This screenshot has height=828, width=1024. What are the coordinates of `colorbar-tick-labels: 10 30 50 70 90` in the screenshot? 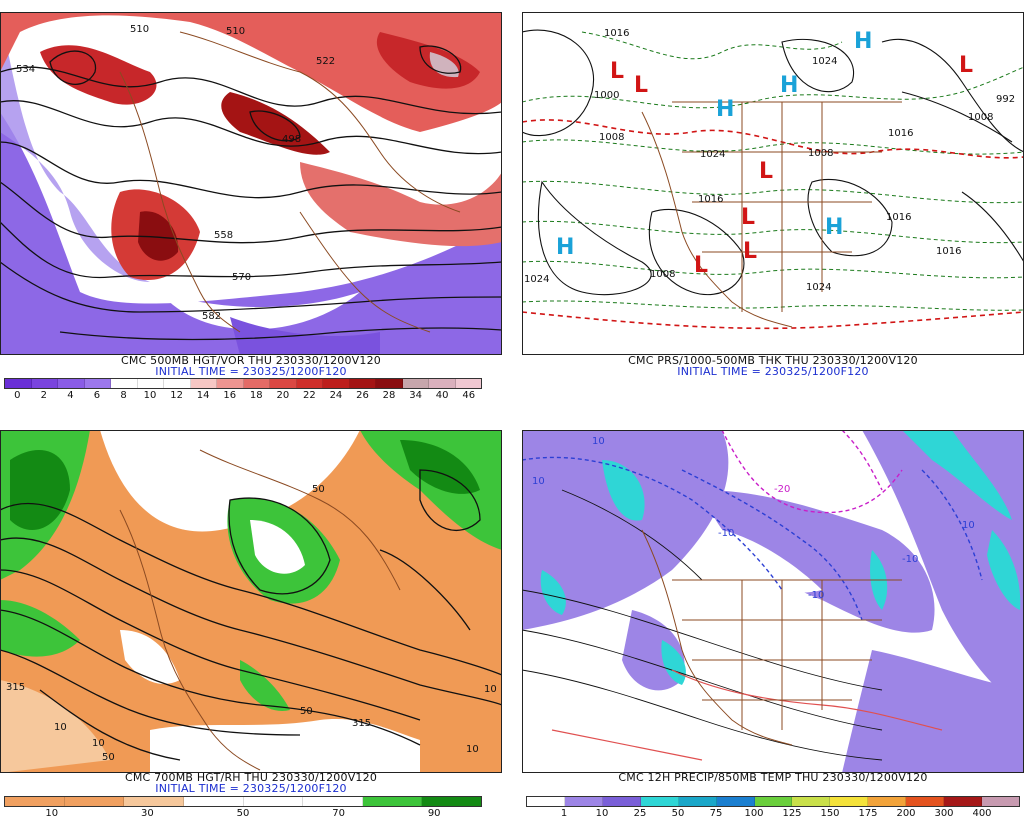 It's located at (243, 814).